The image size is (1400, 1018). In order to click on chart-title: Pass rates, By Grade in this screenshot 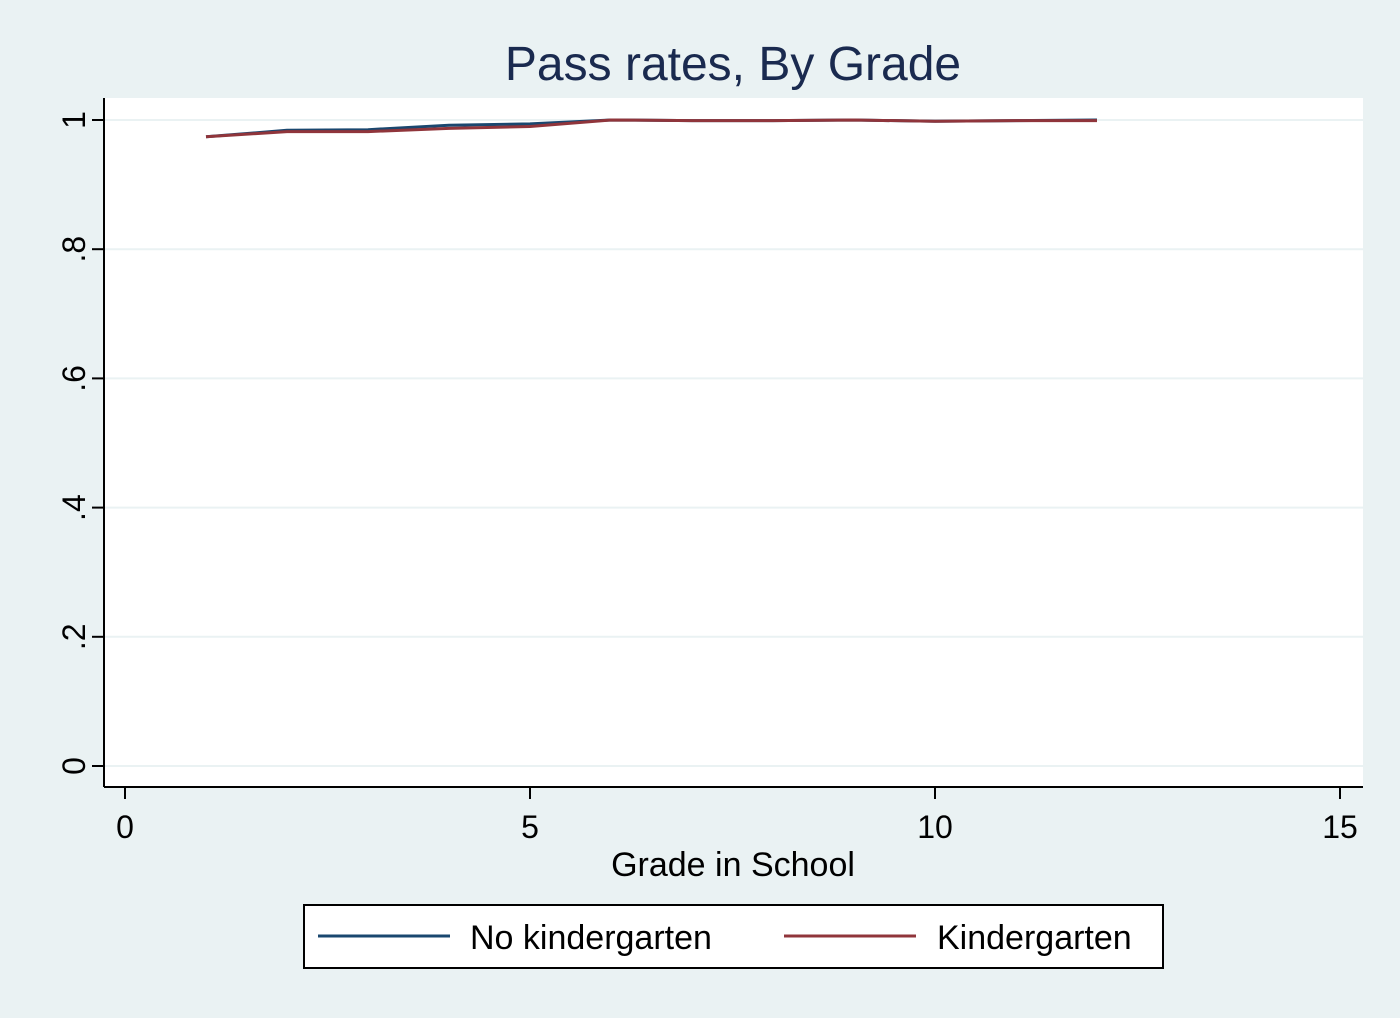, I will do `click(733, 64)`.